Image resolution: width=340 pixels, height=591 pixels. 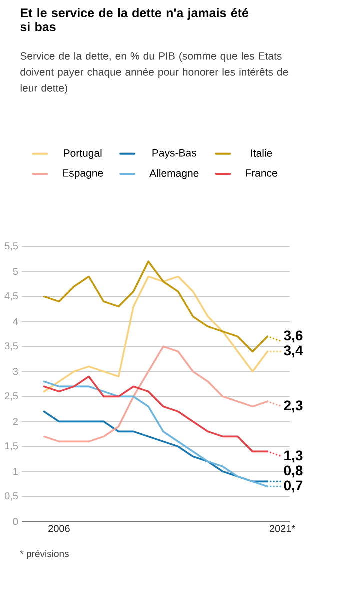 What do you see at coordinates (59, 528) in the screenshot?
I see `x-tick-label: 2006` at bounding box center [59, 528].